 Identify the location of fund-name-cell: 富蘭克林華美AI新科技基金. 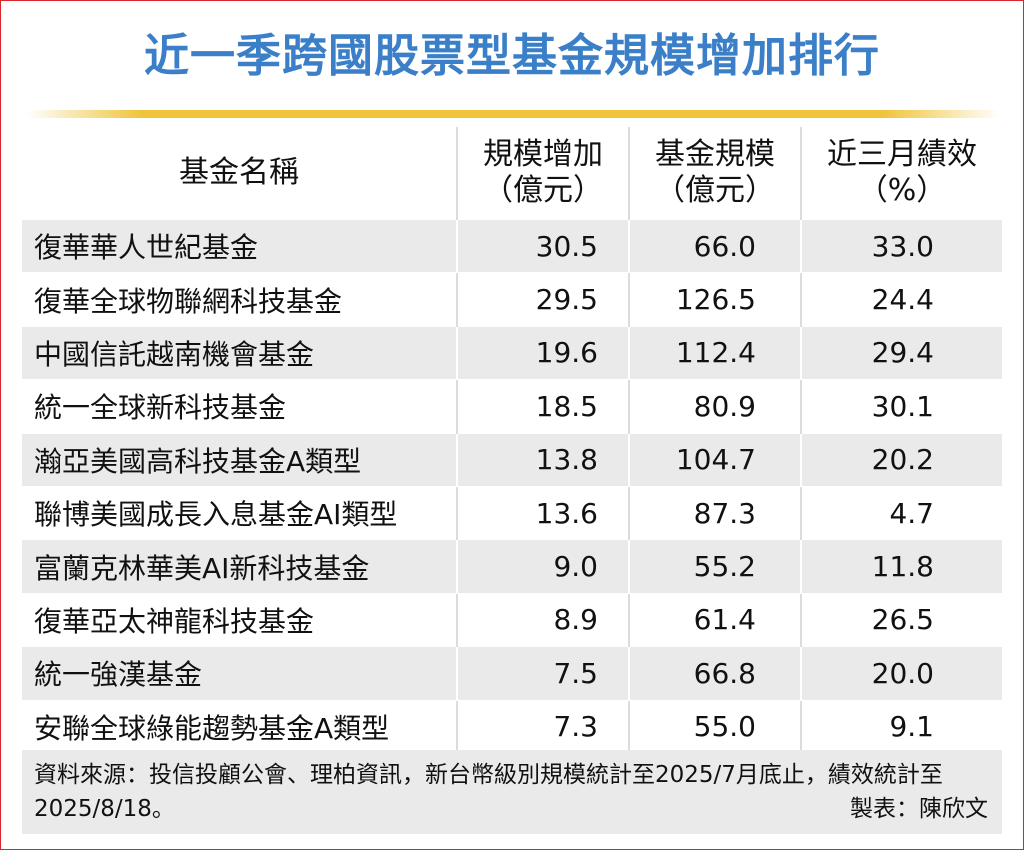
(239, 566).